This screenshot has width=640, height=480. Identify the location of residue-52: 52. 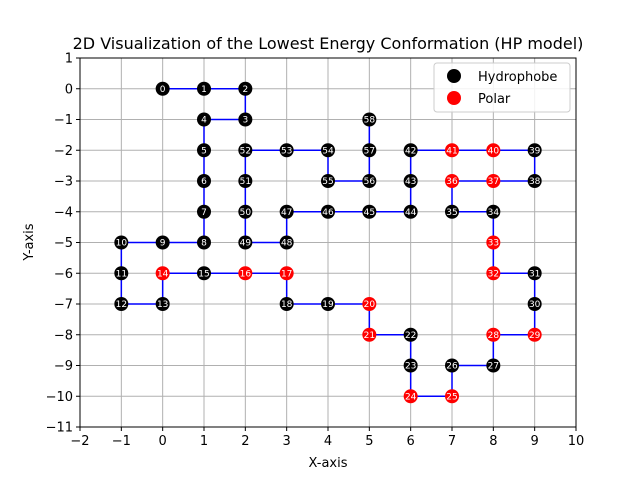
(245, 150).